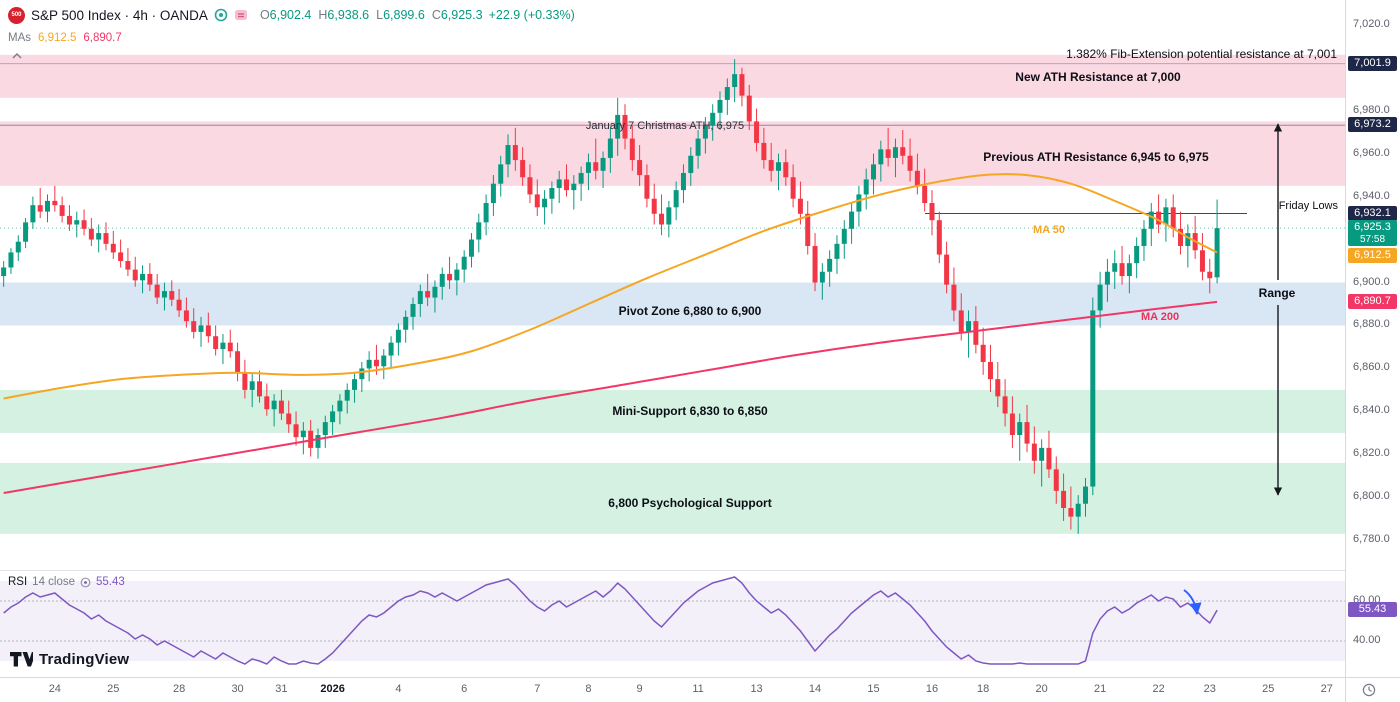 Image resolution: width=1400 pixels, height=702 pixels. I want to click on rsi-line, so click(610, 620).